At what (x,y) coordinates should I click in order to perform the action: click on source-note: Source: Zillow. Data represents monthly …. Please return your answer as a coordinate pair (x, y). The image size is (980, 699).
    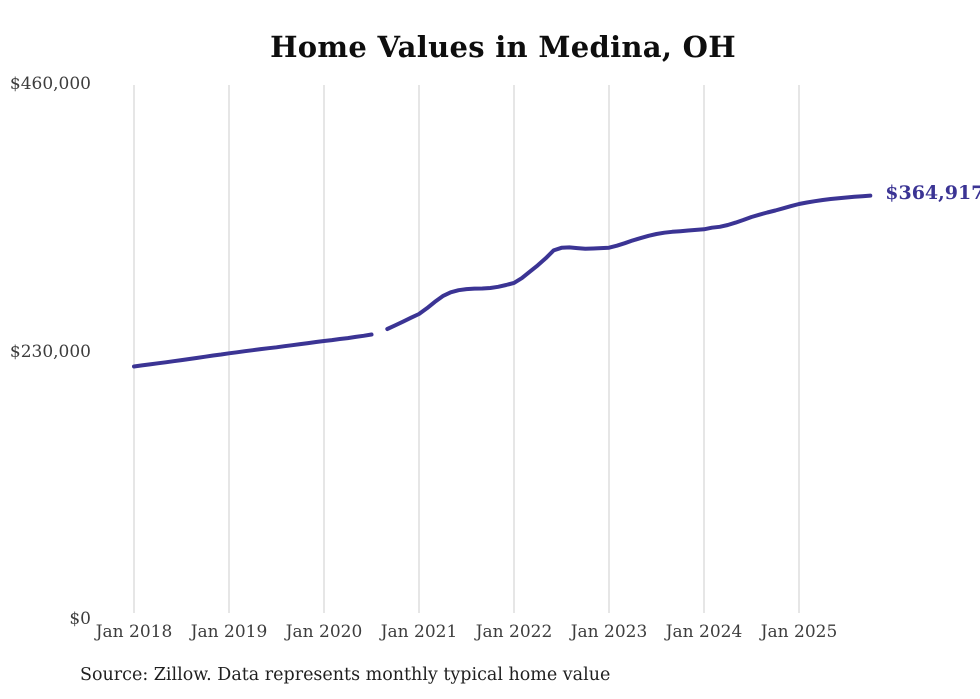
    Looking at the image, I should click on (345, 675).